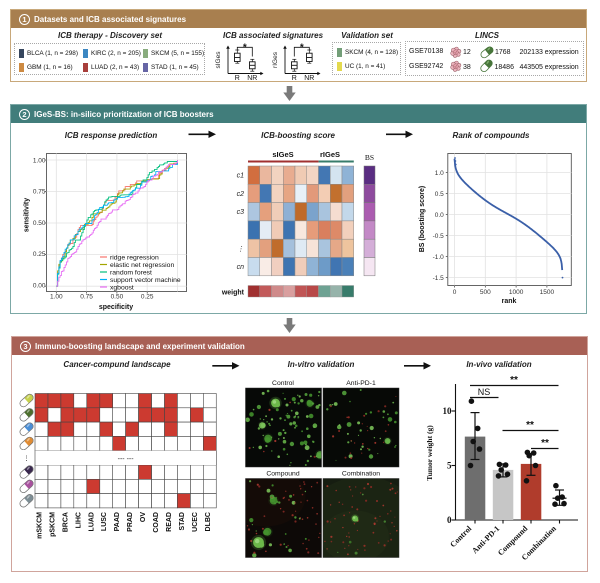  I want to click on svg-text: 1.0, so click(439, 173).